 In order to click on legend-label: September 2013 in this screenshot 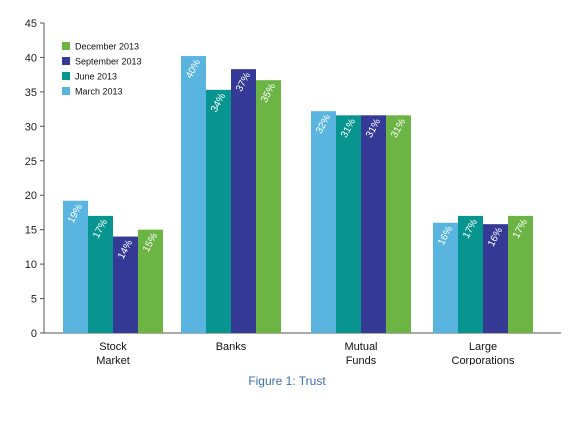, I will do `click(108, 62)`.